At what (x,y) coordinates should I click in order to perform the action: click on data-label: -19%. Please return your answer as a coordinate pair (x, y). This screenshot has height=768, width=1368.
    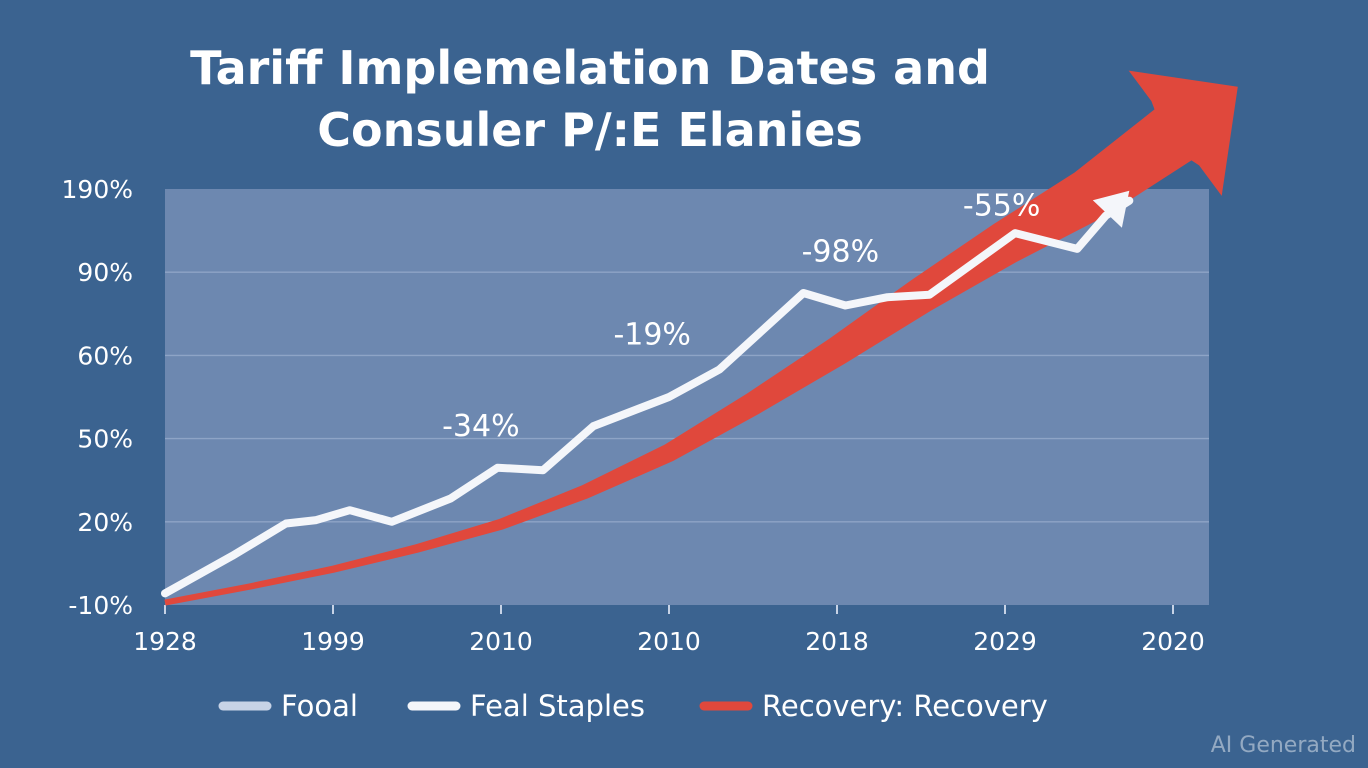
    Looking at the image, I should click on (652, 335).